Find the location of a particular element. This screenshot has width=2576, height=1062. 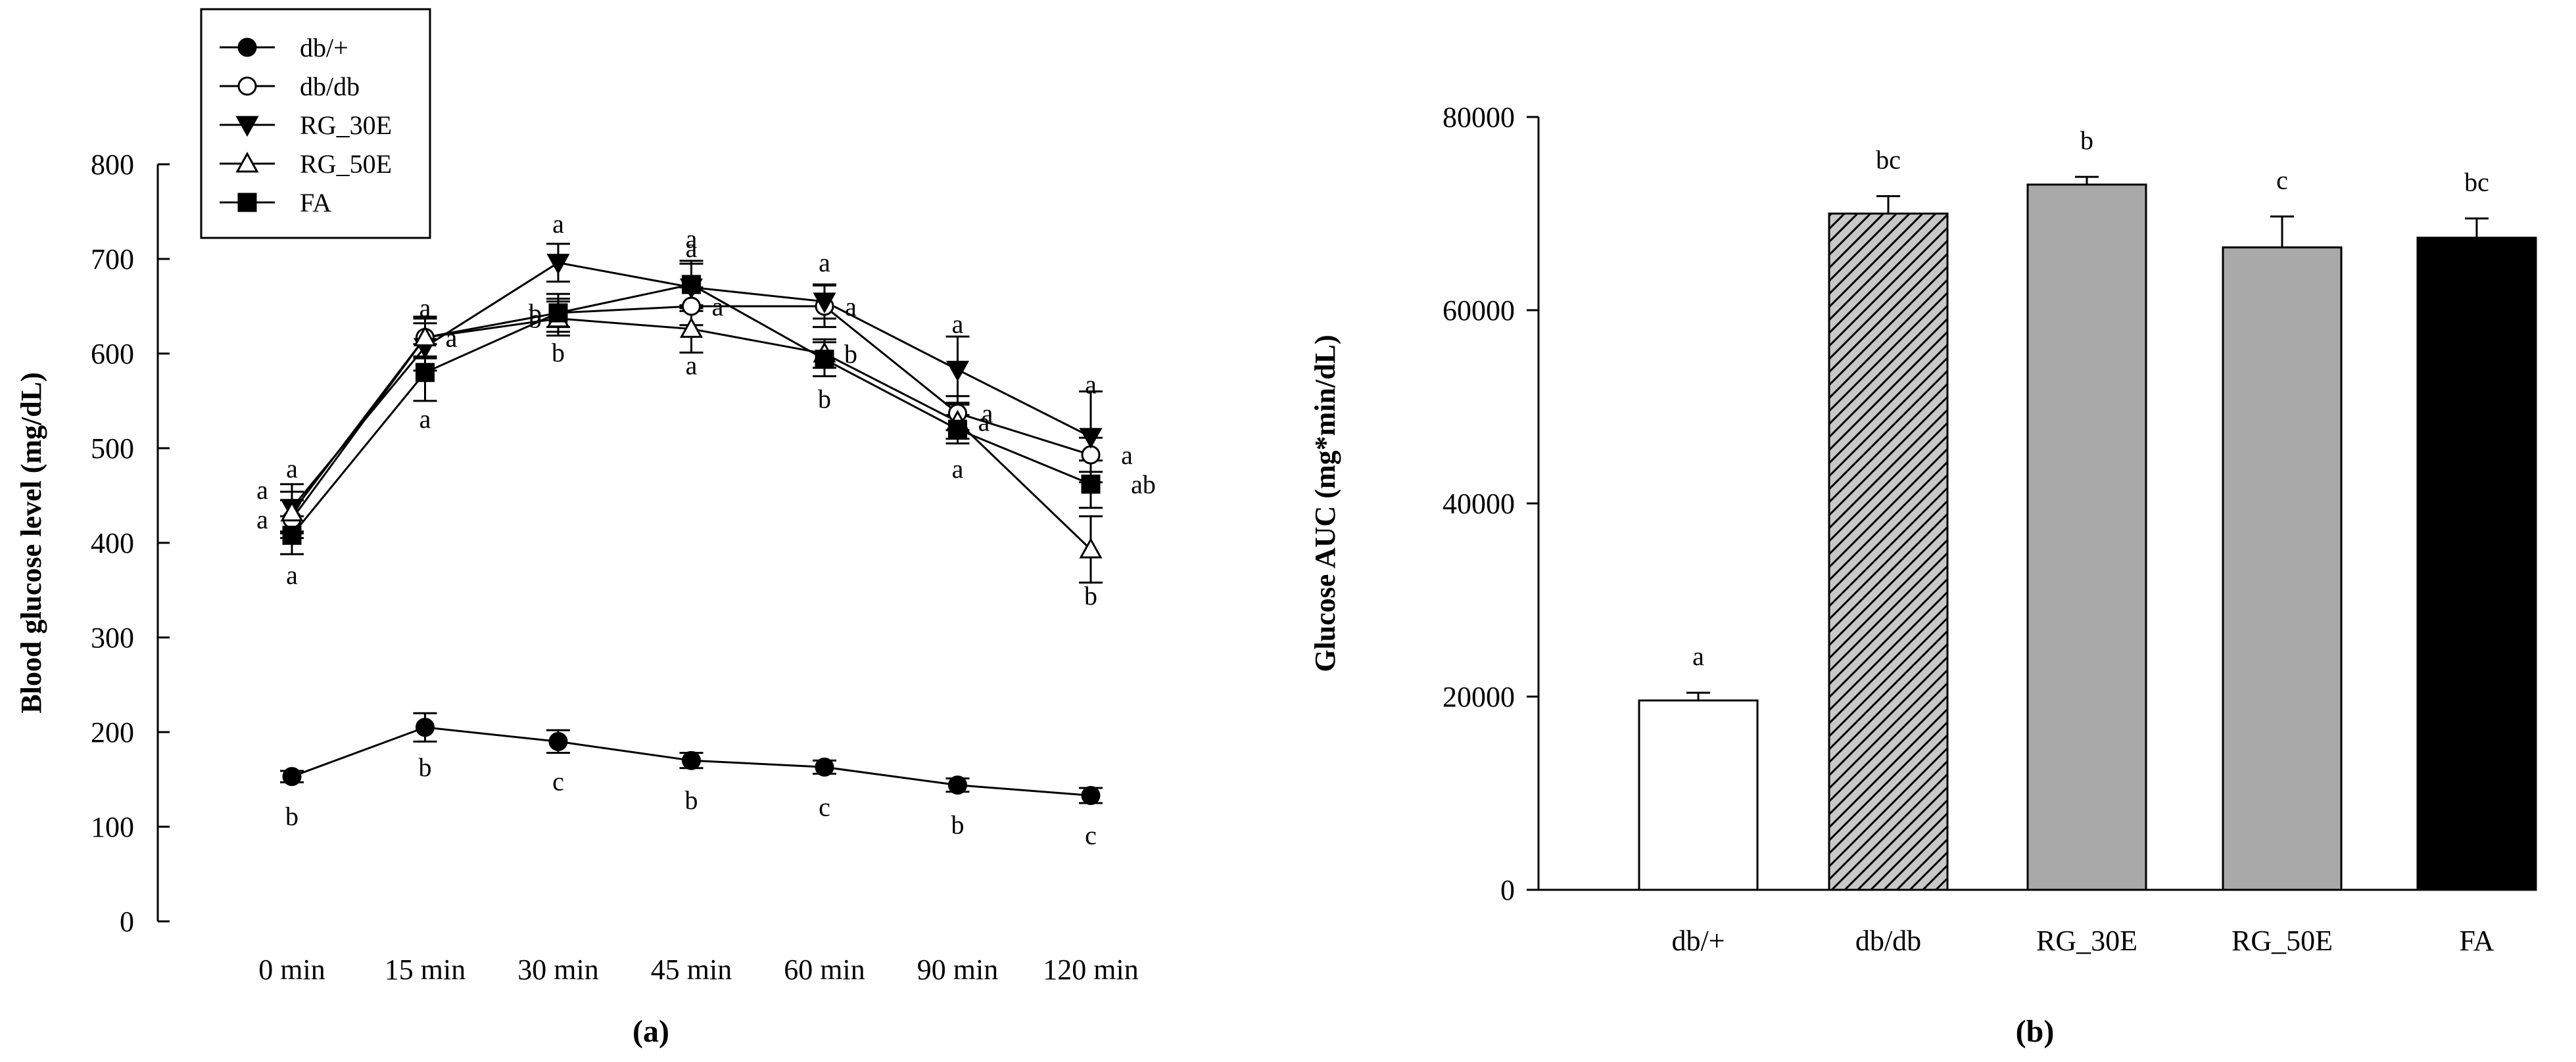

chart-b-y-ticks: 0 20000 40000 60000 80000 is located at coordinates (1491, 503).